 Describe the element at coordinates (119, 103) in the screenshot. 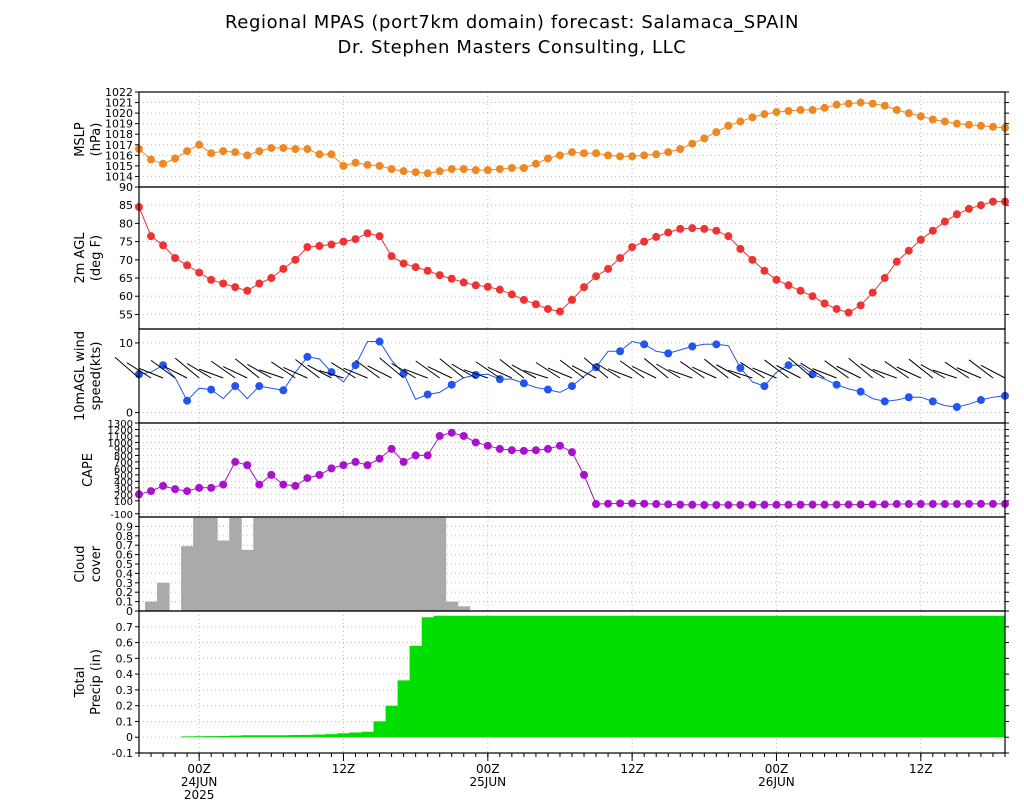

I see `y-tick-label: 1021` at that location.